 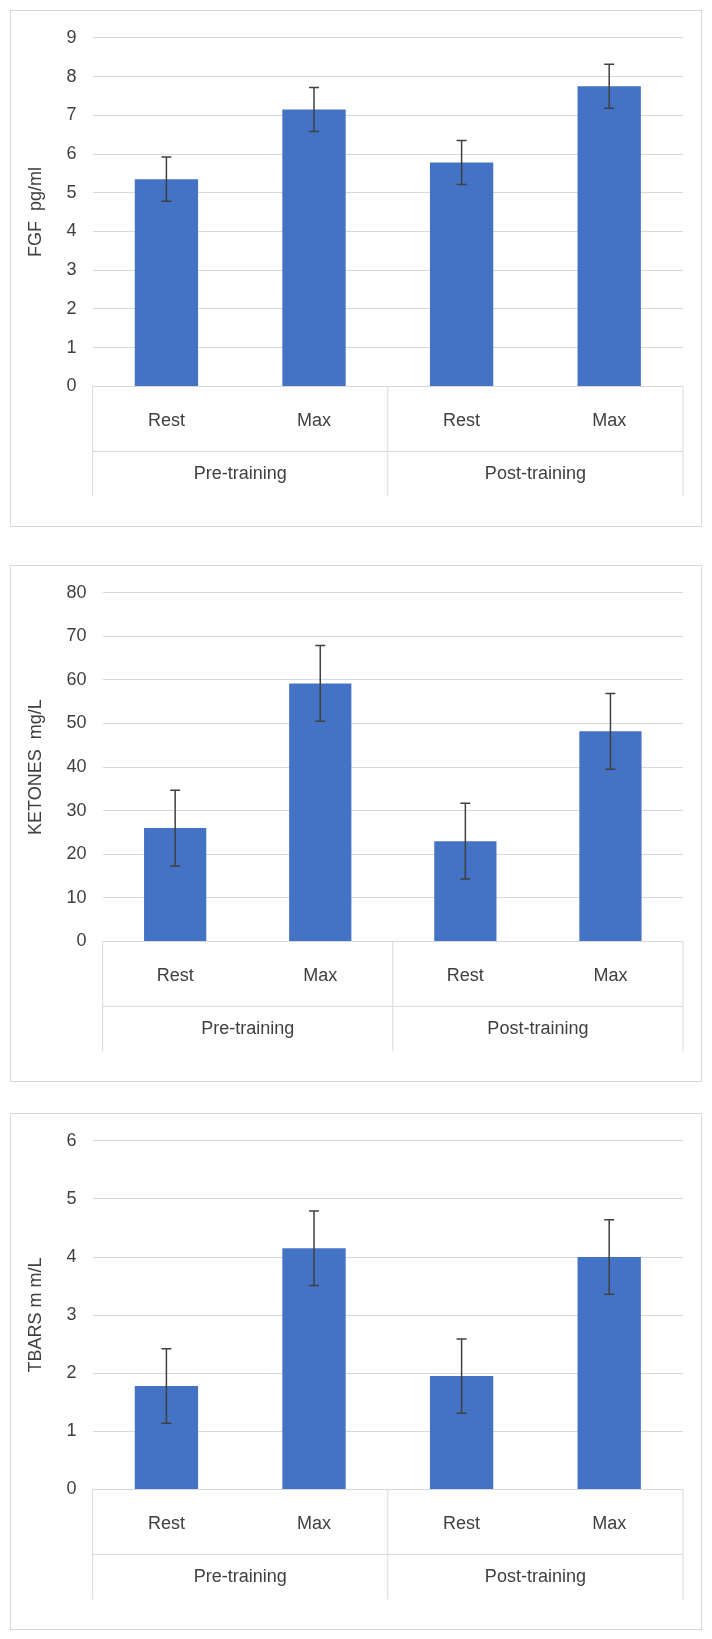 I want to click on y-tick-label: 60, so click(x=76, y=678).